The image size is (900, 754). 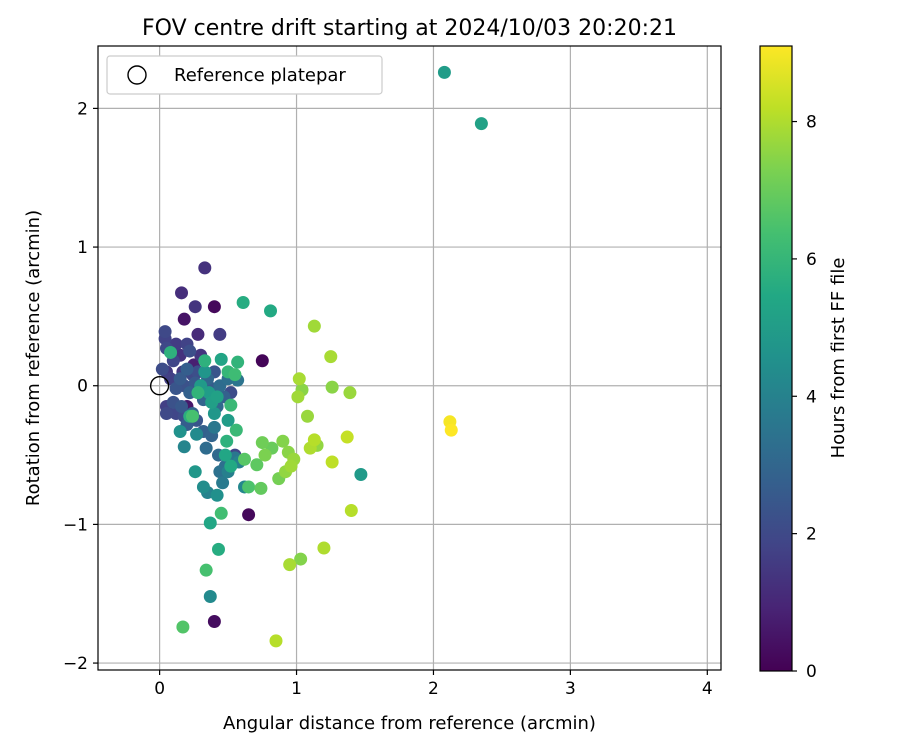 What do you see at coordinates (811, 672) in the screenshot?
I see `colorbar-tick-label: 0` at bounding box center [811, 672].